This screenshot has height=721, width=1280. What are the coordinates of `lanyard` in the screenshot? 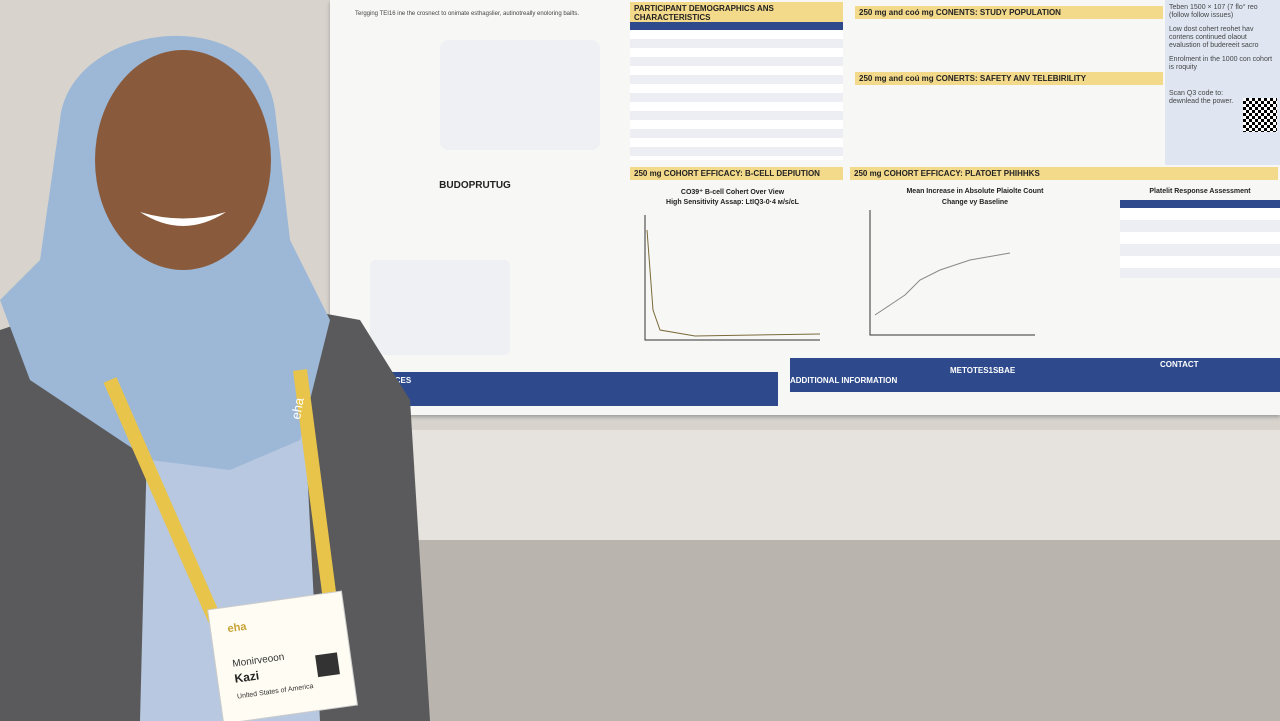 It's located at (220, 496).